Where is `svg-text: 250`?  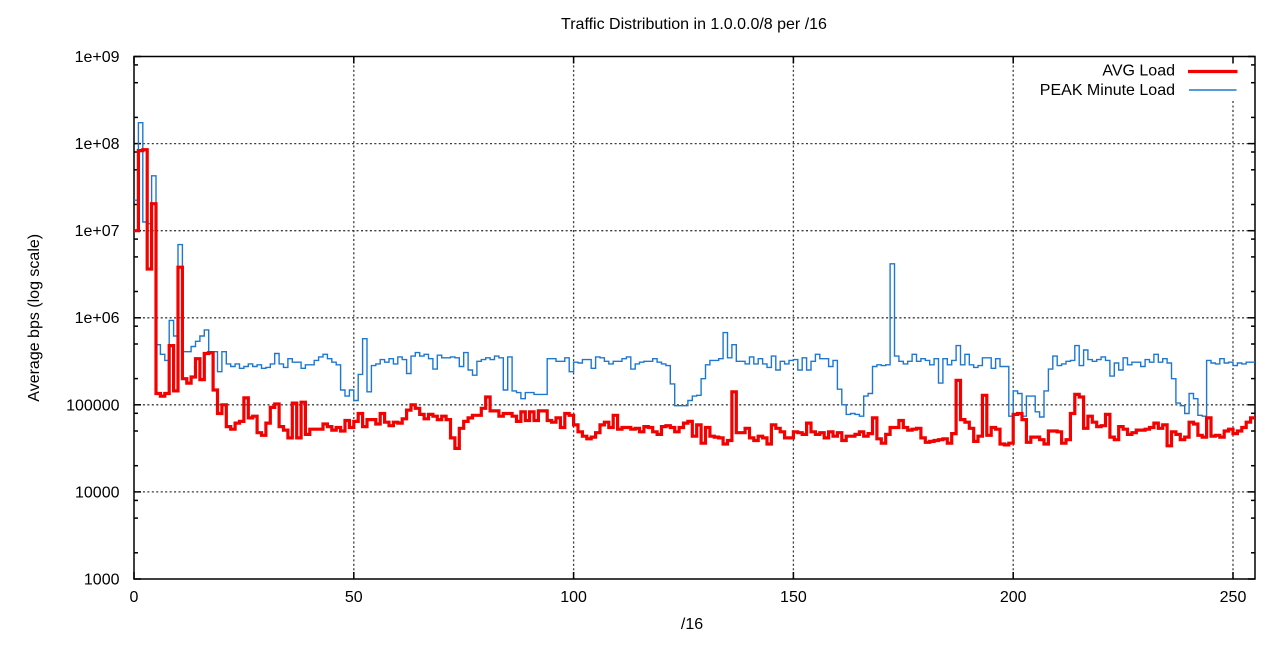
svg-text: 250 is located at coordinates (1233, 597).